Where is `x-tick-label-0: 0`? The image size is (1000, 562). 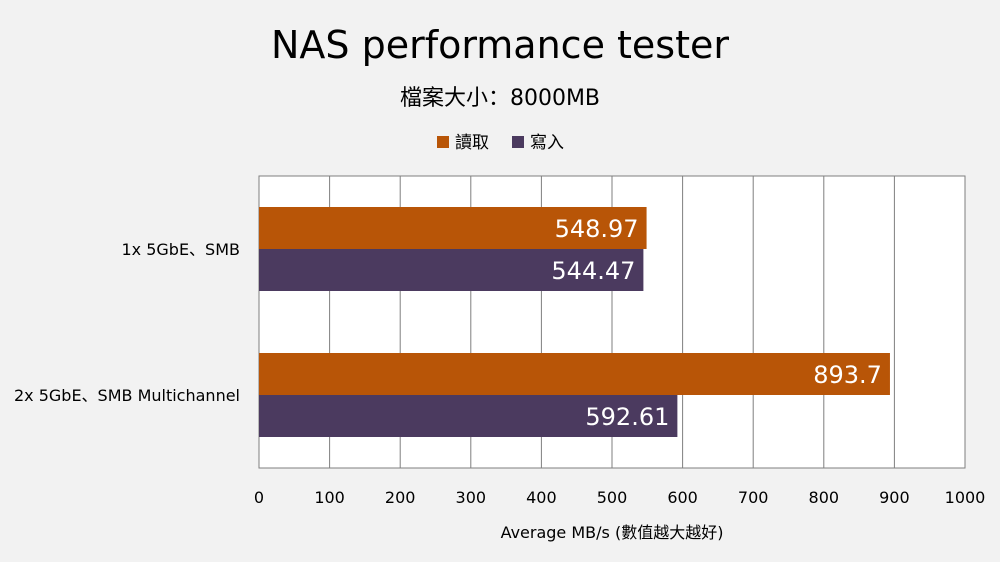
x-tick-label-0: 0 is located at coordinates (259, 497).